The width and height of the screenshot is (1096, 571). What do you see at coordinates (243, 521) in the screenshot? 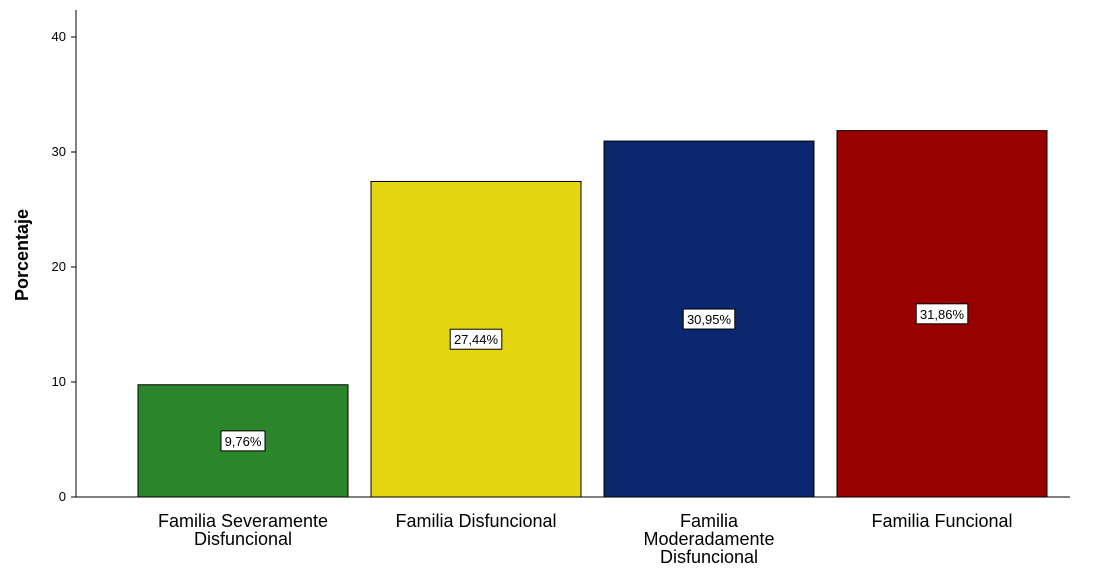
I see `x-tick-label: Familia Severamente` at bounding box center [243, 521].